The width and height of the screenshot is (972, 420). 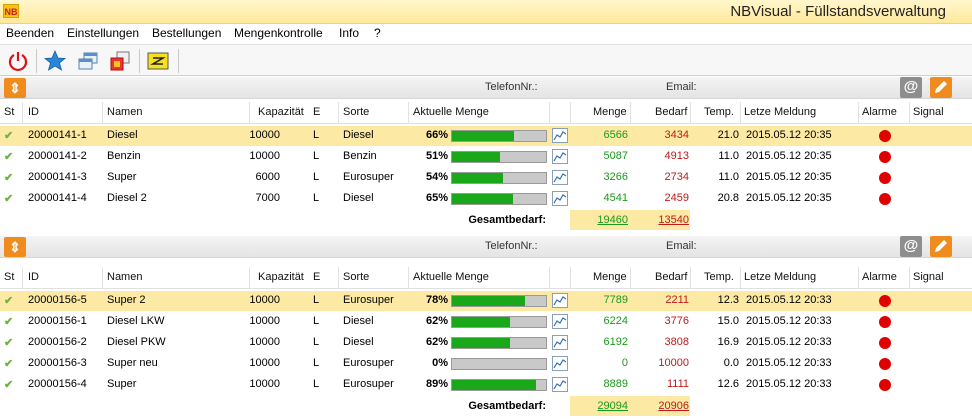 I want to click on menu-einstellungen: Einstellungen, so click(x=103, y=33).